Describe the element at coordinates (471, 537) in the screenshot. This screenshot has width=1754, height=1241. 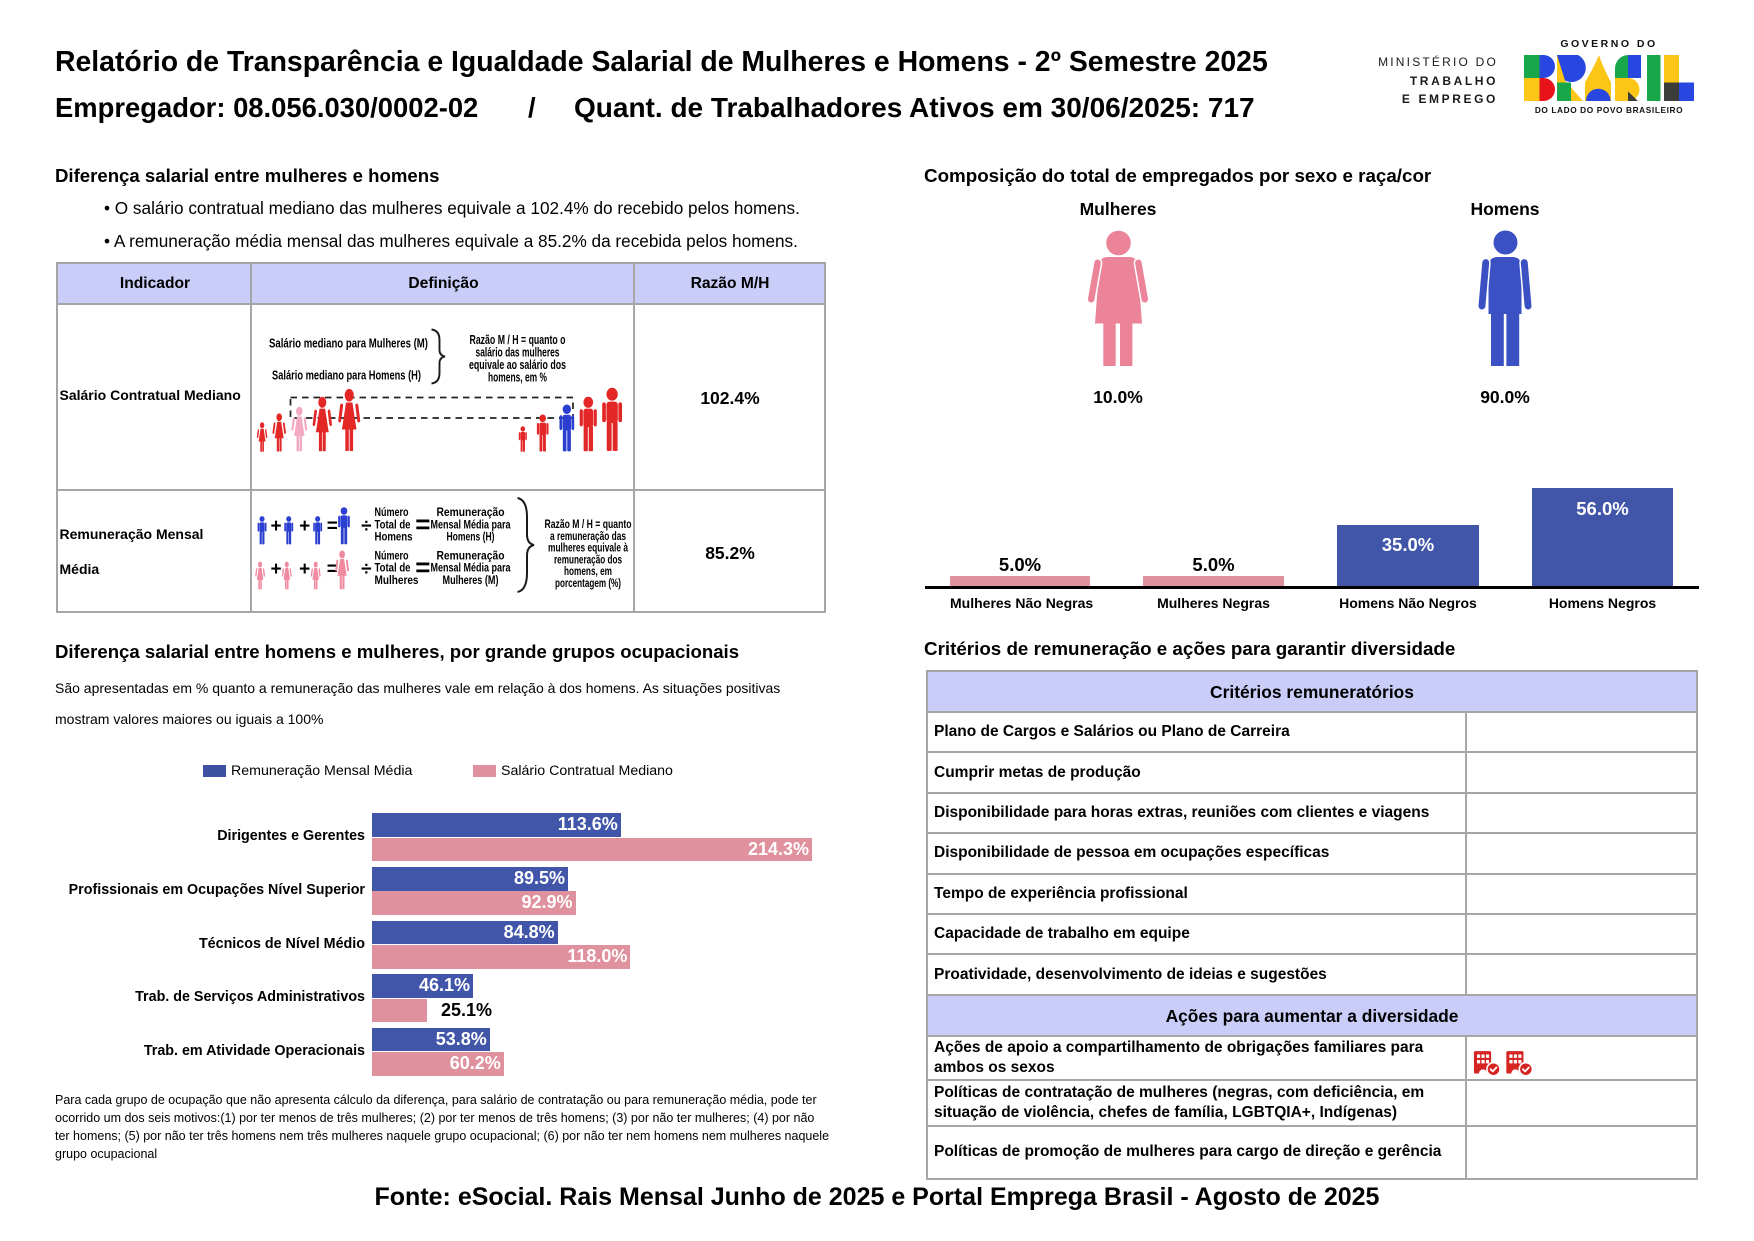
I see `svg-text: Homens (H)` at that location.